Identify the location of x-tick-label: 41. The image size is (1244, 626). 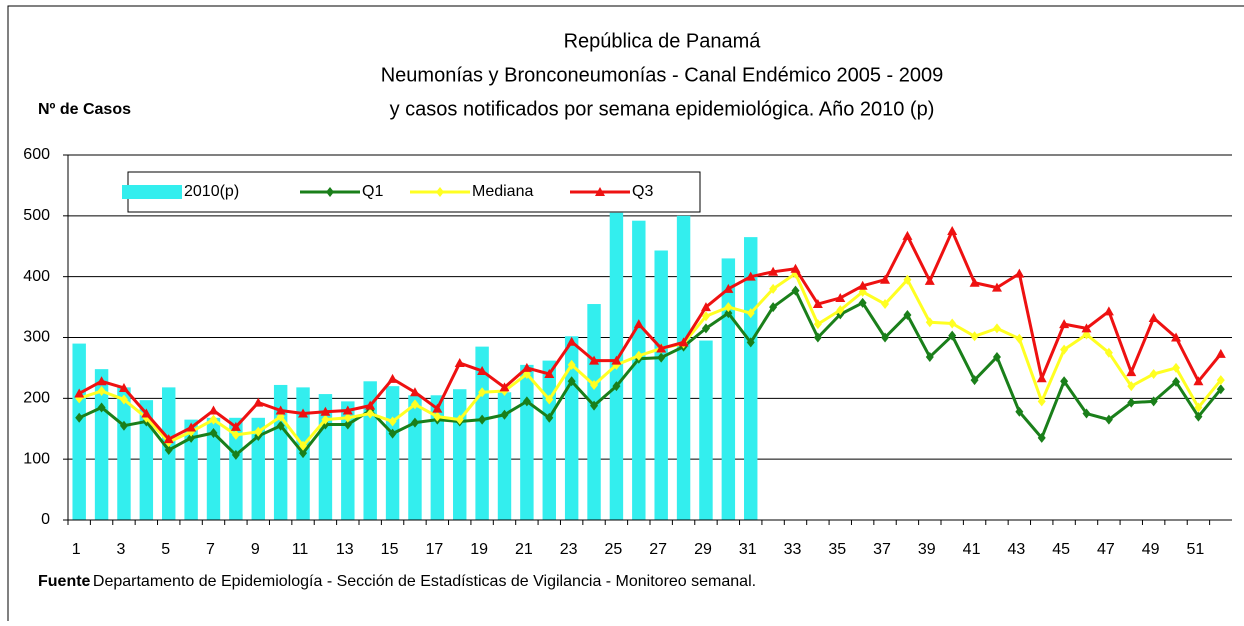
(972, 549).